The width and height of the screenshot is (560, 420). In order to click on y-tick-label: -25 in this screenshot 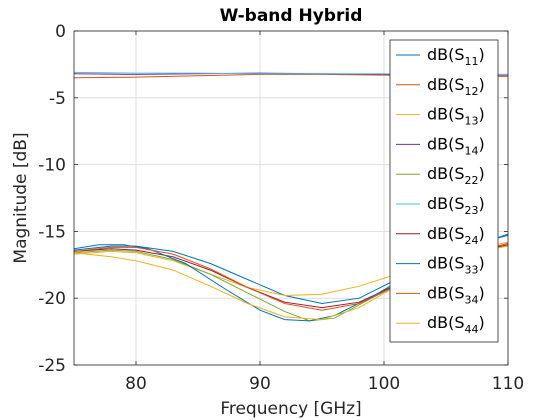, I will do `click(52, 366)`.